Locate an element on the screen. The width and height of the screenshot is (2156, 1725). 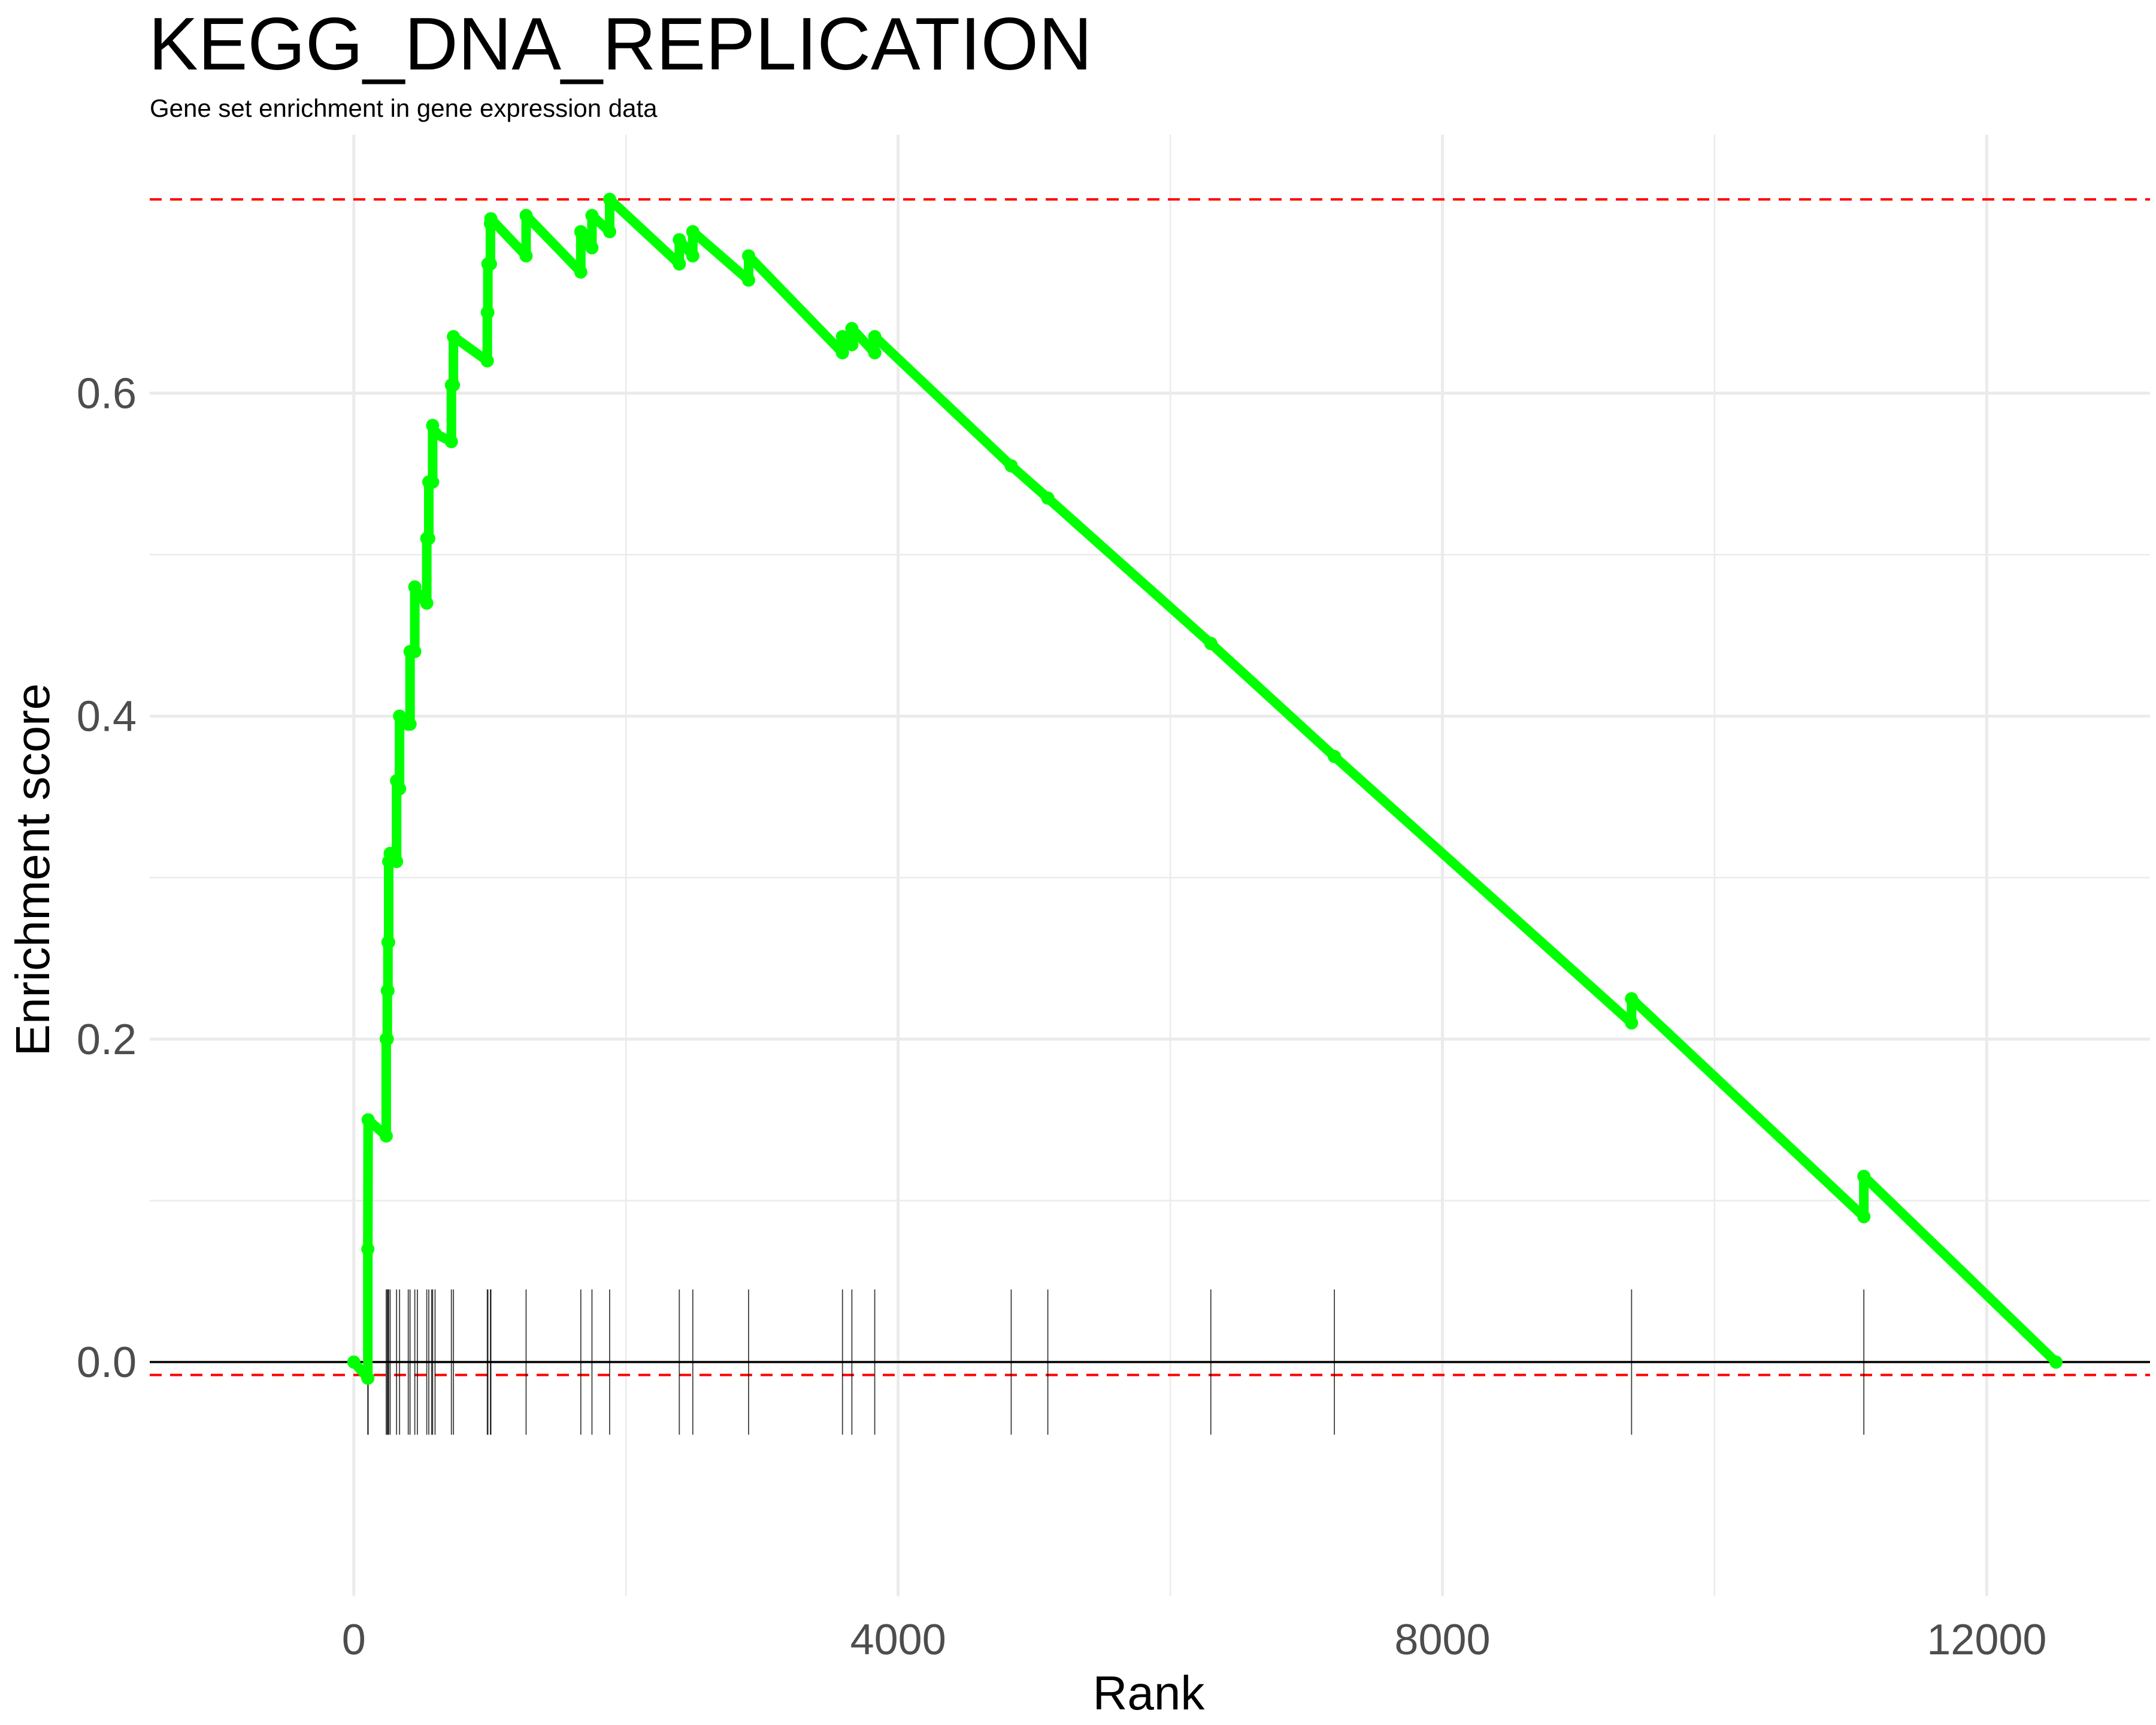
y-tick-label: 0.0 is located at coordinates (107, 1363).